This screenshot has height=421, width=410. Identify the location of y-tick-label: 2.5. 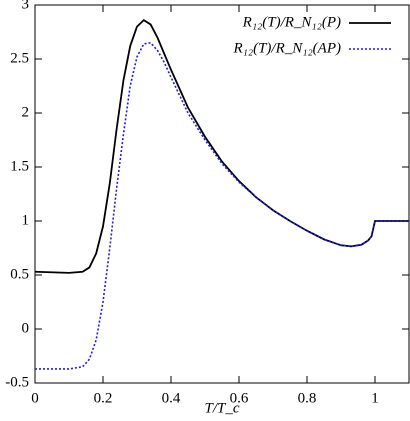
(19, 58).